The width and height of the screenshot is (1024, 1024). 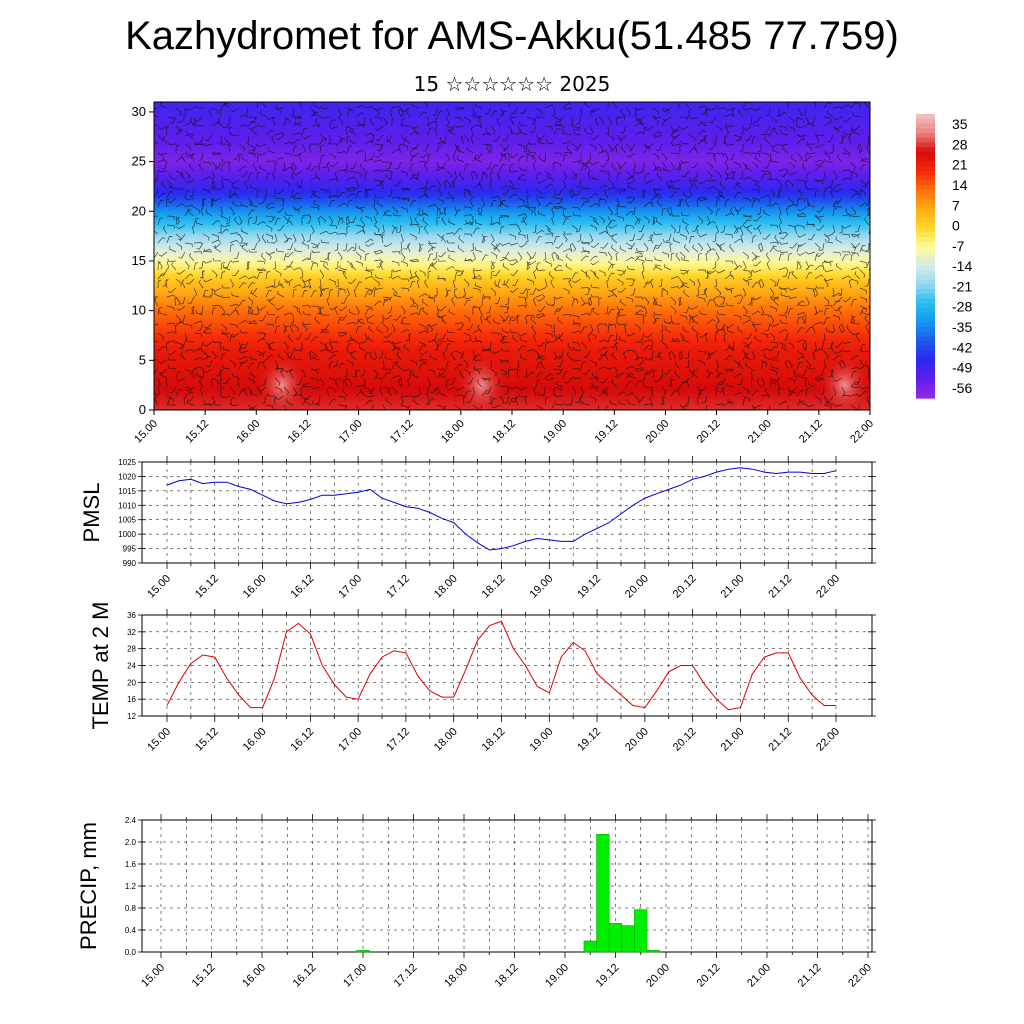 I want to click on y-tick-label: 10, so click(x=139, y=310).